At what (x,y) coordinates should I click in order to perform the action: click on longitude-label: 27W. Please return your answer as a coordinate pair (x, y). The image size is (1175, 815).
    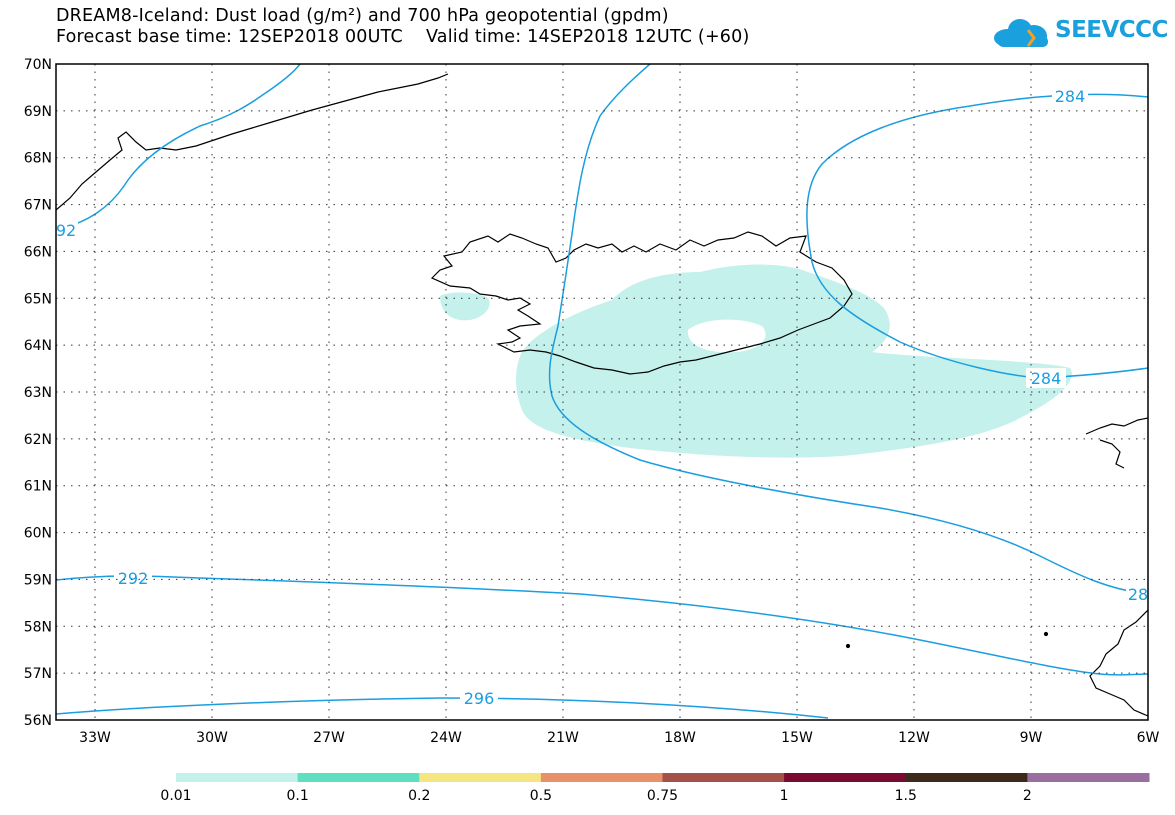
    Looking at the image, I should click on (329, 738).